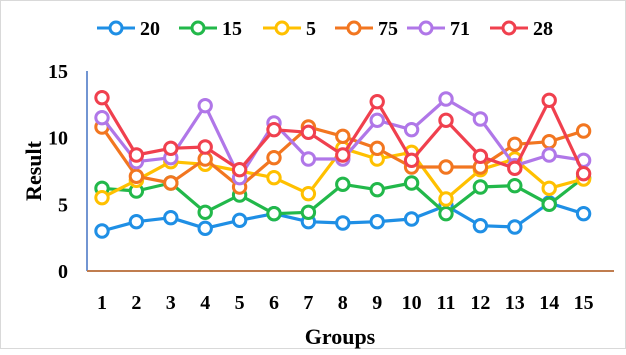 The height and width of the screenshot is (355, 626). Describe the element at coordinates (171, 303) in the screenshot. I see `x-tick-label: 3` at that location.